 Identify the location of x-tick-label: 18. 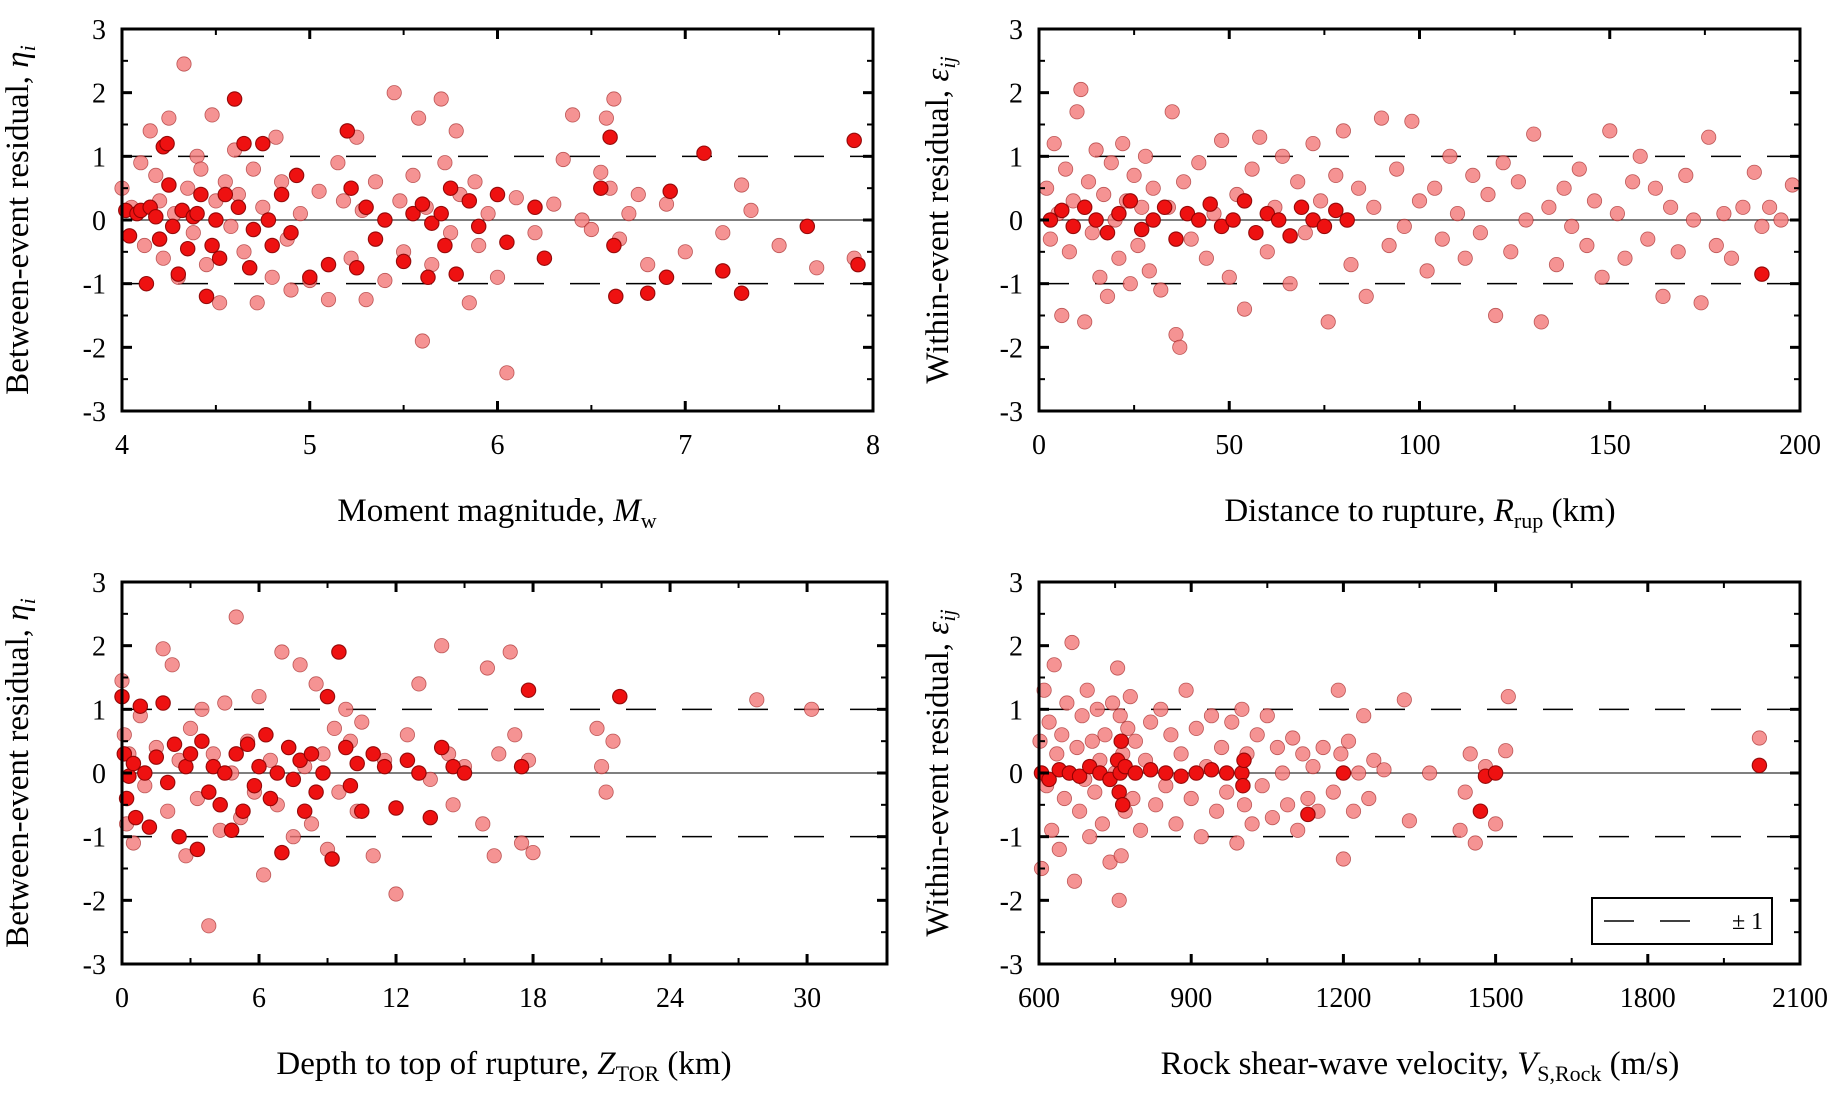
(533, 998).